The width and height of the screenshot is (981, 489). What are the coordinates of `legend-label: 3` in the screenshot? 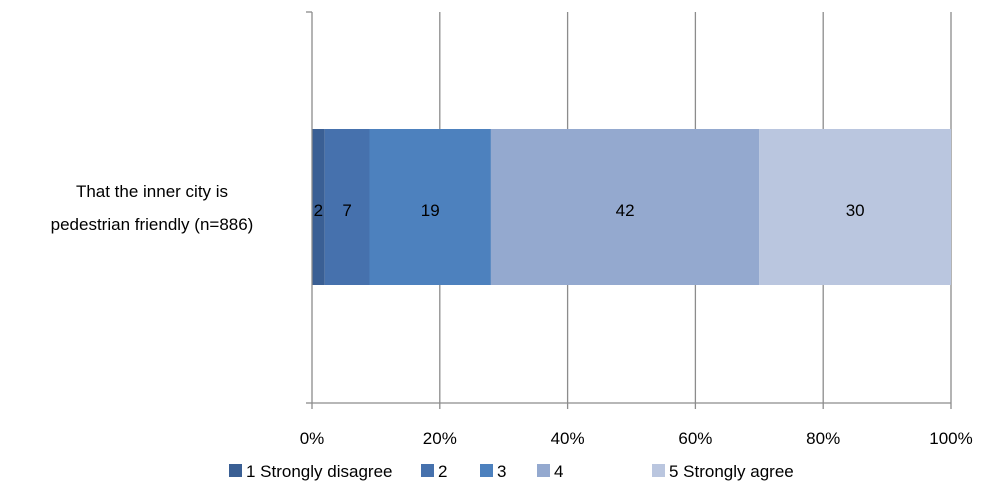 It's located at (501, 471).